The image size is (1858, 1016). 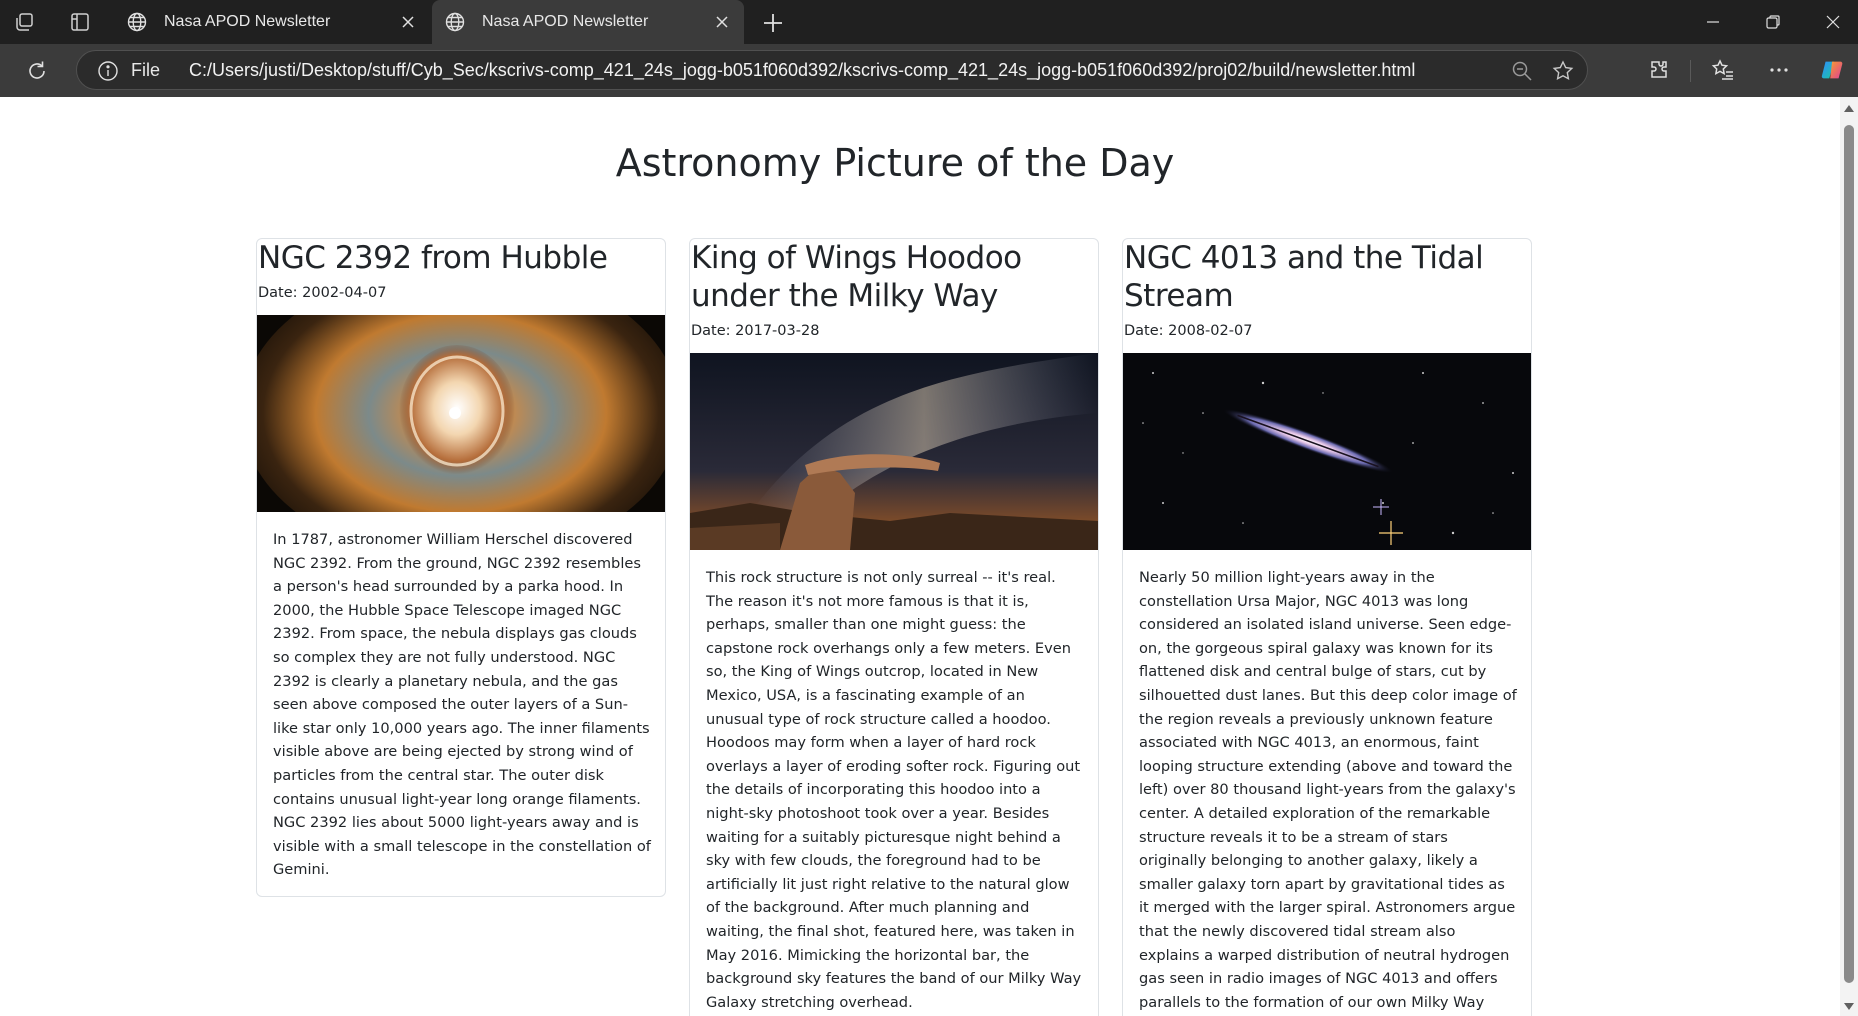 I want to click on new-tab-button, so click(x=773, y=23).